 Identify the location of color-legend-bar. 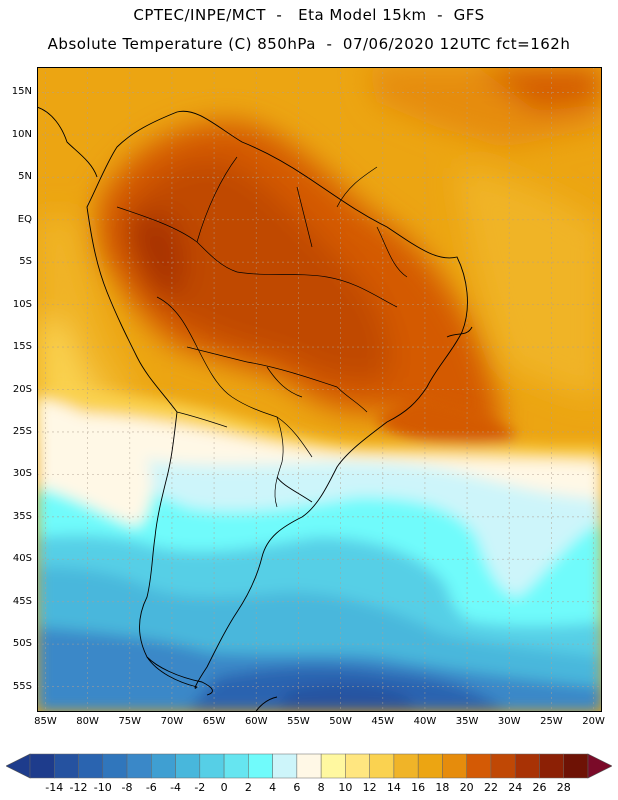
(309, 766).